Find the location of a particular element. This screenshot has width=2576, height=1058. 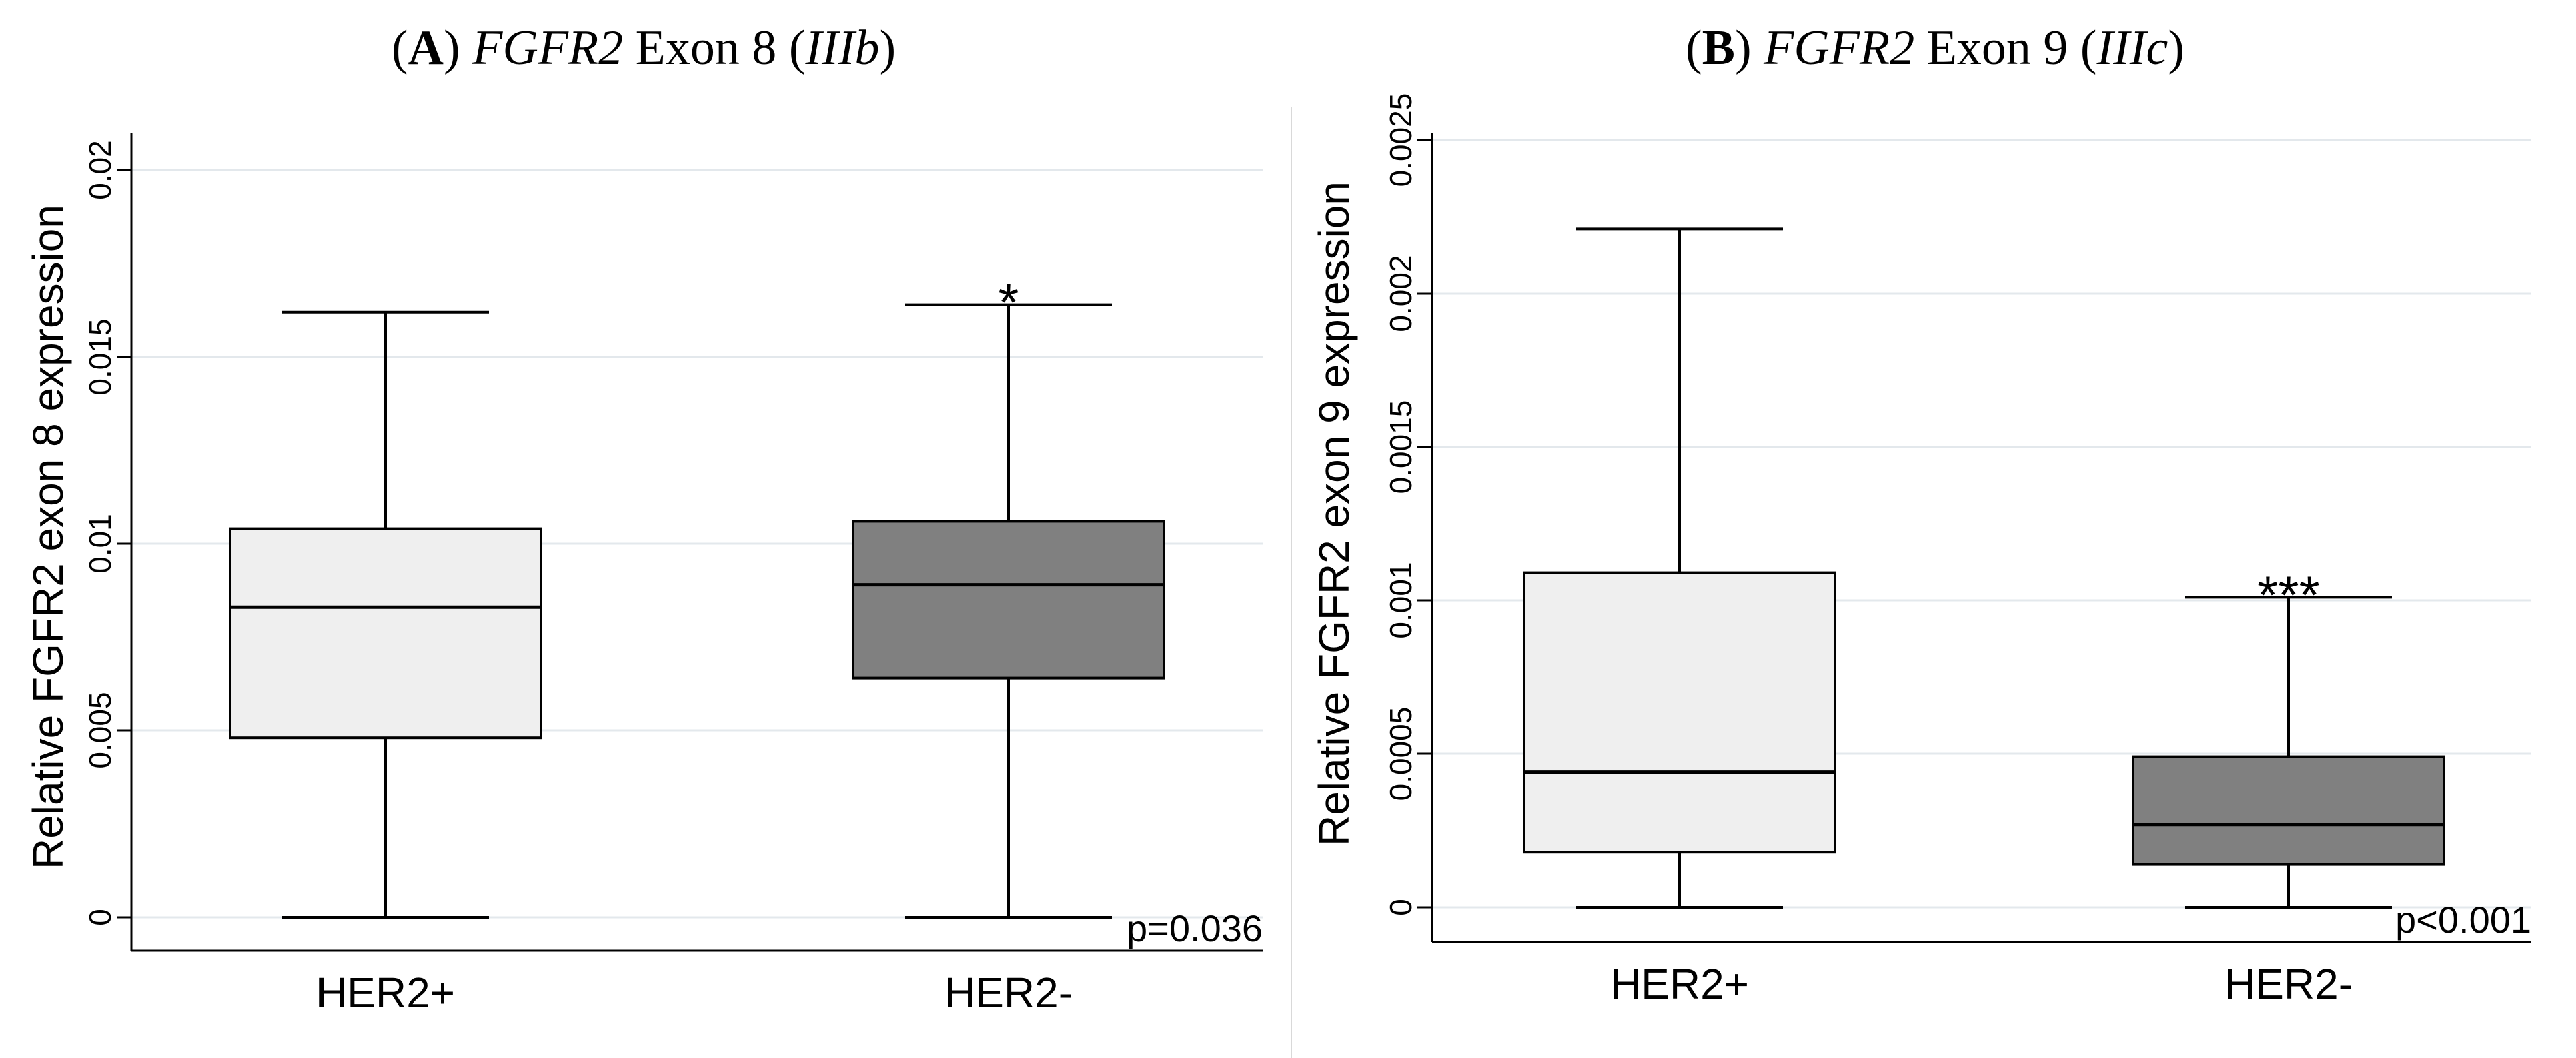

panel-a-title: (A) FGFR2 Exon 8 (IIIb) is located at coordinates (643, 48).